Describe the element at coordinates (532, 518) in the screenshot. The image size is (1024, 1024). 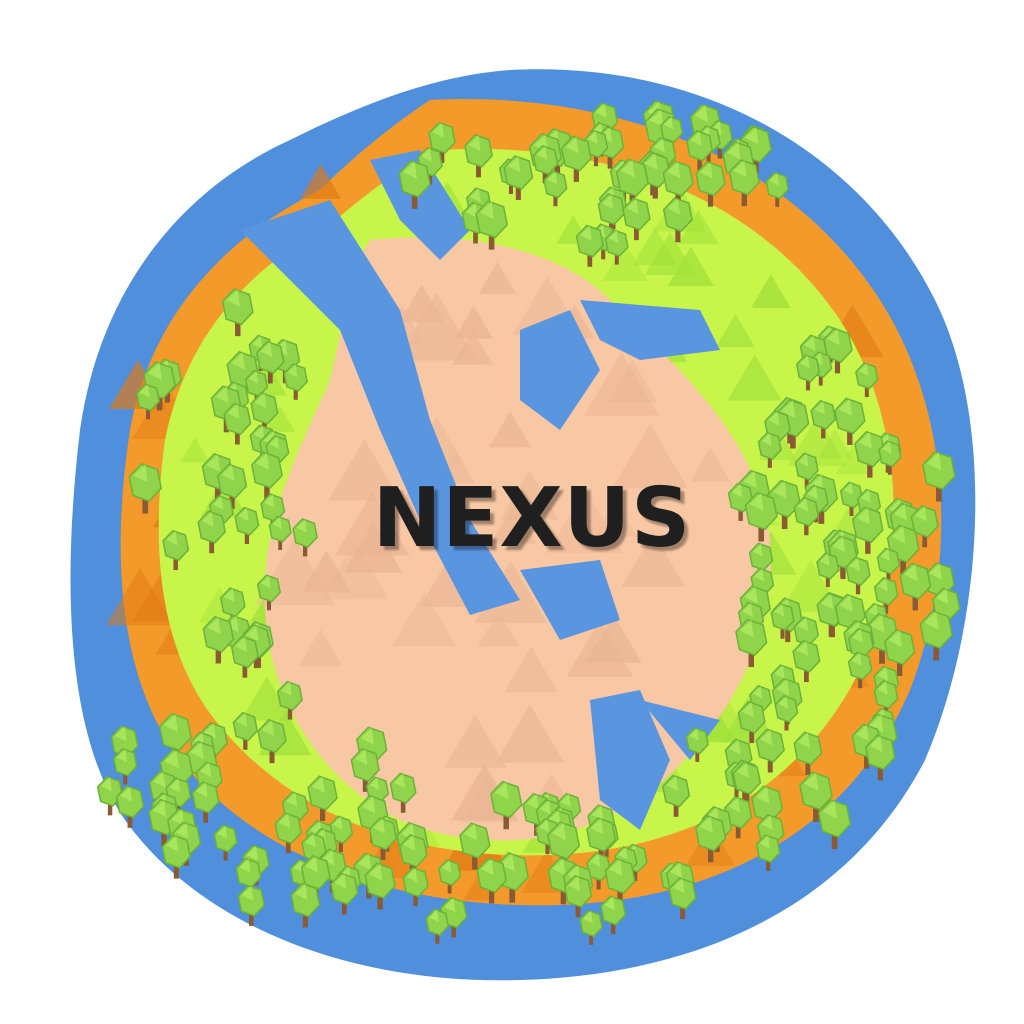
I see `game-title: NEXUS` at that location.